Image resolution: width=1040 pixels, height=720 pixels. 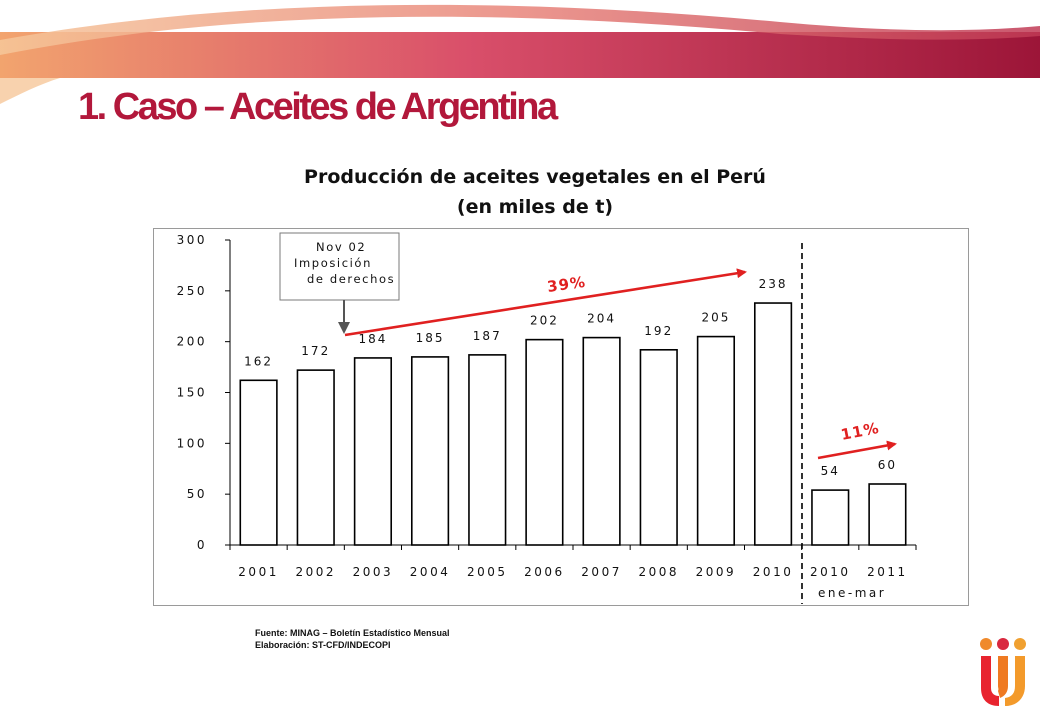 I want to click on data-label: 202, so click(x=544, y=321).